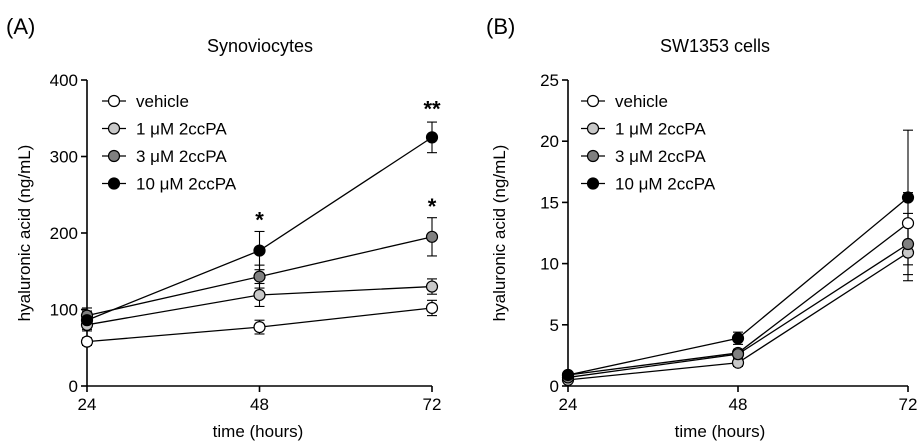 The width and height of the screenshot is (921, 442). I want to click on y-tick-label: 10, so click(549, 264).